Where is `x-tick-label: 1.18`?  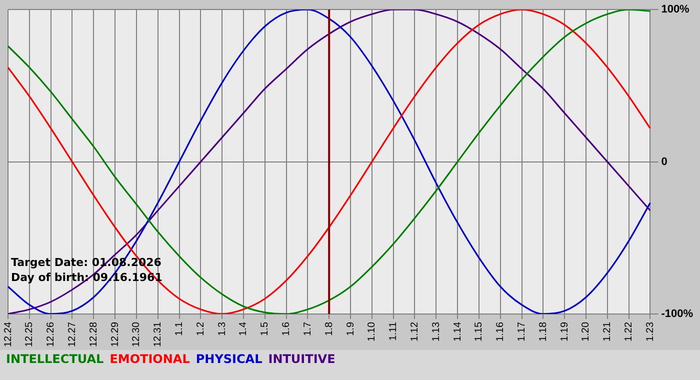 x-tick-label: 1.18 is located at coordinates (543, 332).